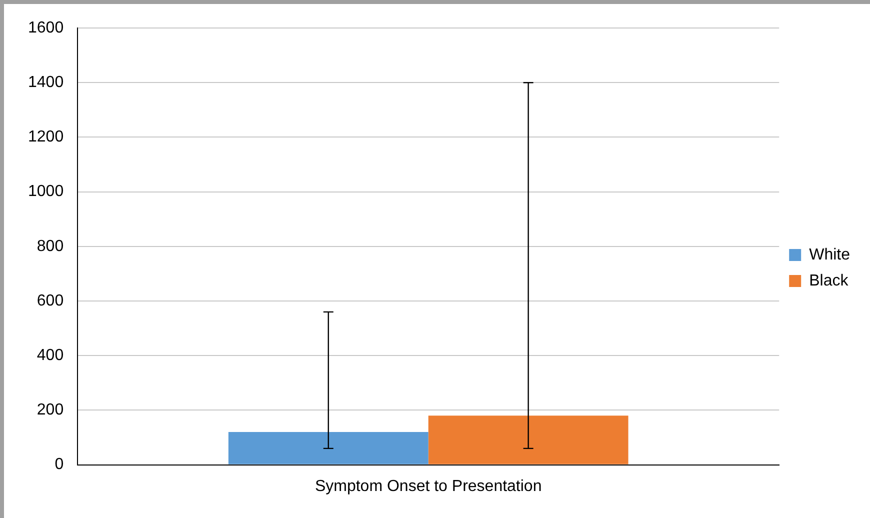  Describe the element at coordinates (50, 410) in the screenshot. I see `y-tick-label: 200` at that location.